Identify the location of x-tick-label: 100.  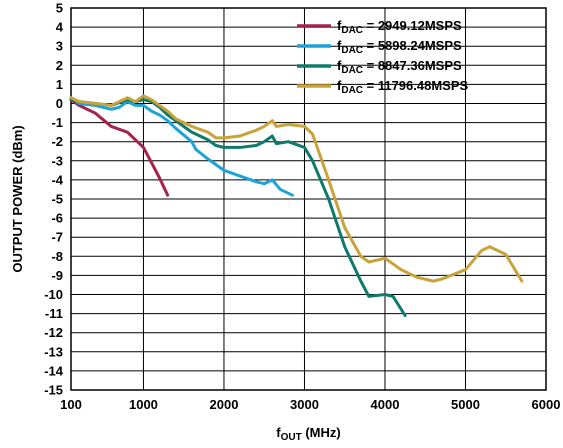
(71, 404).